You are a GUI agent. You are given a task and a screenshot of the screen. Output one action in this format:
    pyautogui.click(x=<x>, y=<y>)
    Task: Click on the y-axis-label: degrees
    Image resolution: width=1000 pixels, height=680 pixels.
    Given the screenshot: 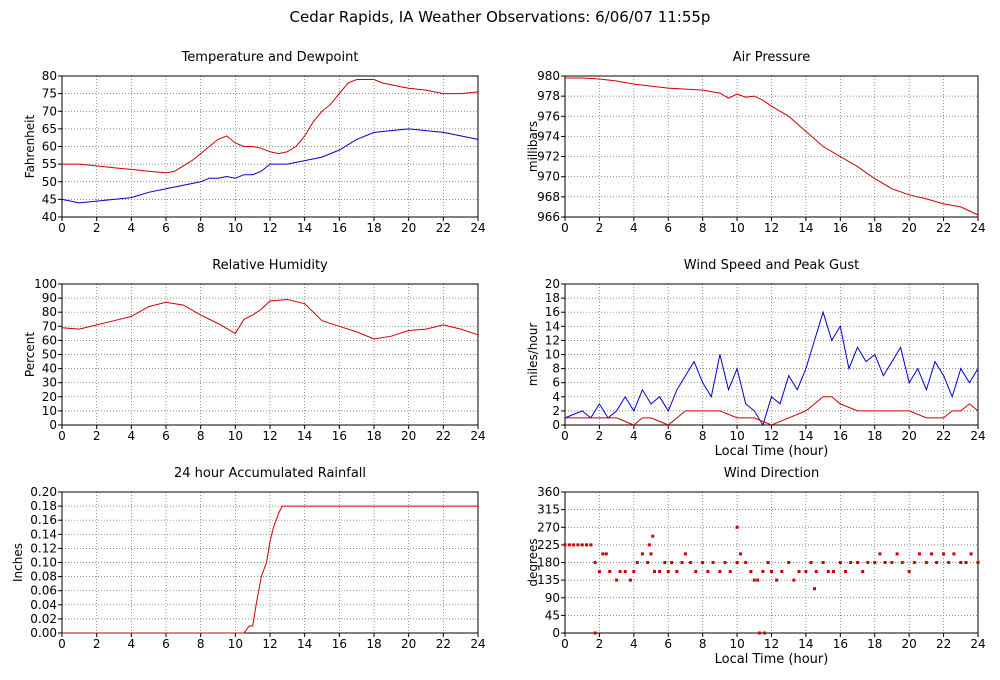 What is the action you would take?
    pyautogui.click(x=533, y=562)
    